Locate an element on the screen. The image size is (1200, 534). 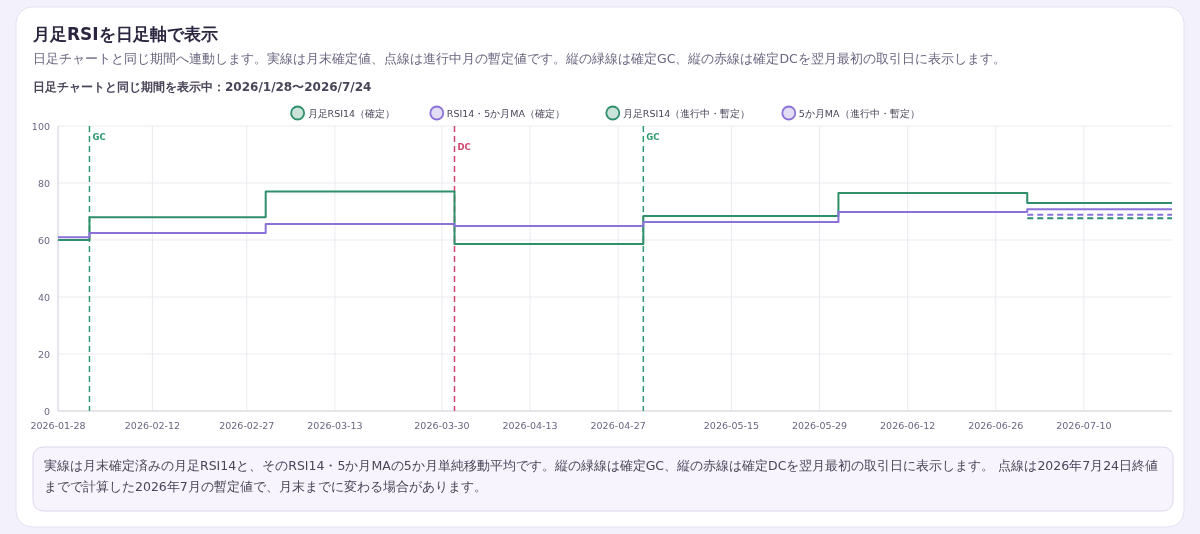
x-tick-label: 2026-07-10 is located at coordinates (1084, 425).